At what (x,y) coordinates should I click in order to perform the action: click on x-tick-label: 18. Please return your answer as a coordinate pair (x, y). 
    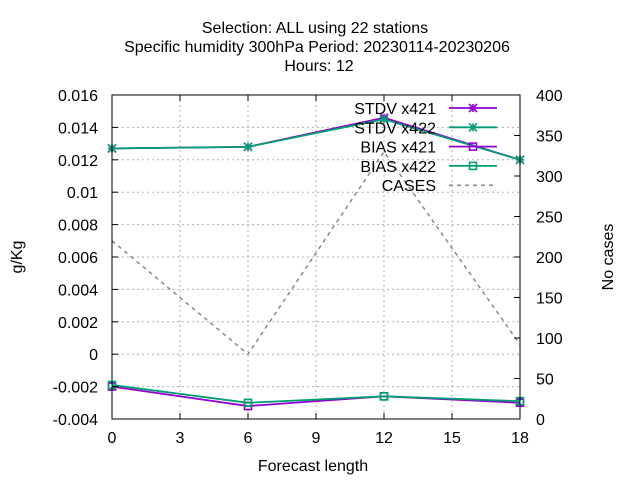
    Looking at the image, I should click on (520, 438).